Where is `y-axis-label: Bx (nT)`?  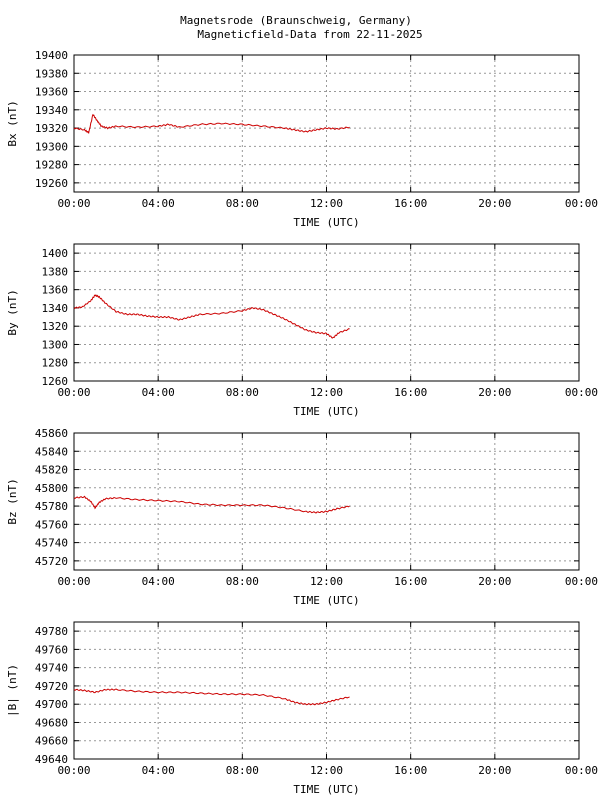
y-axis-label: Bx (nT) is located at coordinates (12, 123).